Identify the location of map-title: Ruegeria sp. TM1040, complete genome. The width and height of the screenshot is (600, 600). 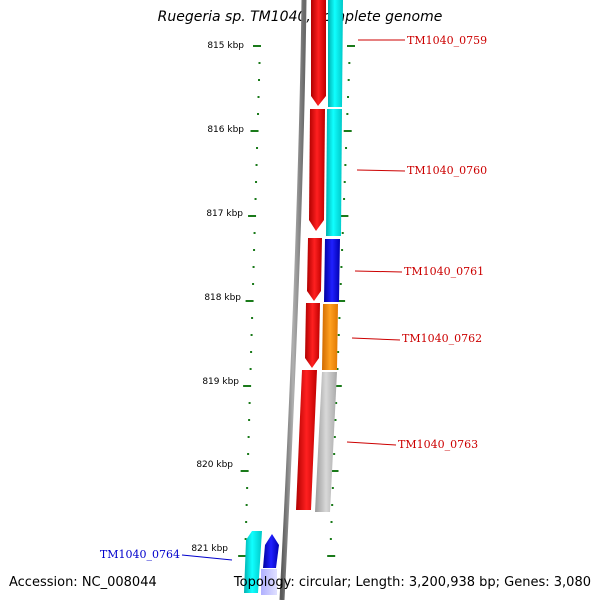
(300, 17).